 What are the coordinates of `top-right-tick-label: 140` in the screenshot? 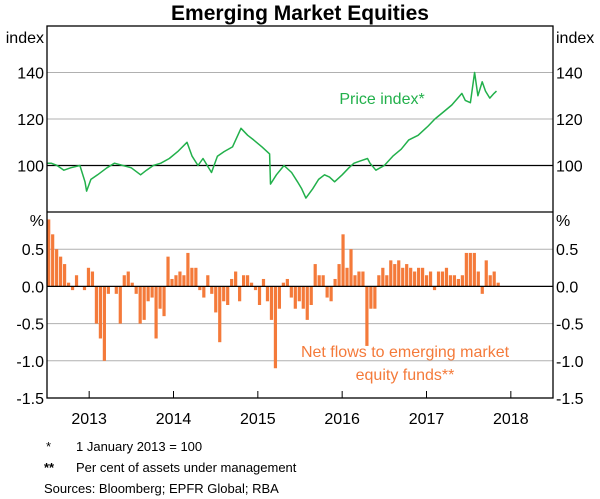 It's located at (569, 74).